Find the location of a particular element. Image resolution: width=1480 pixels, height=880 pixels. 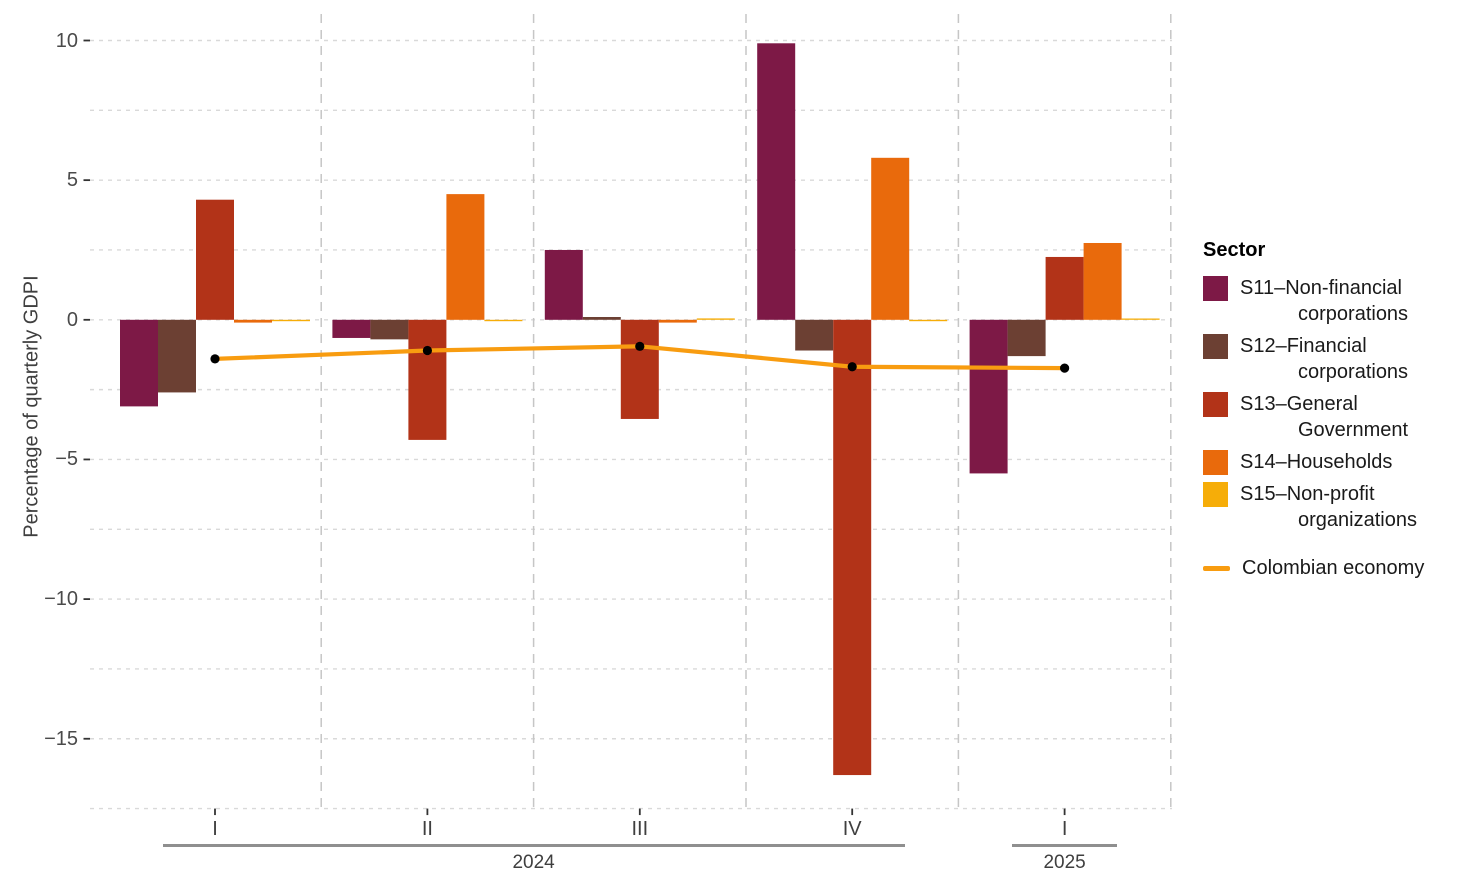

bar-S13-q2 is located at coordinates (427, 379).